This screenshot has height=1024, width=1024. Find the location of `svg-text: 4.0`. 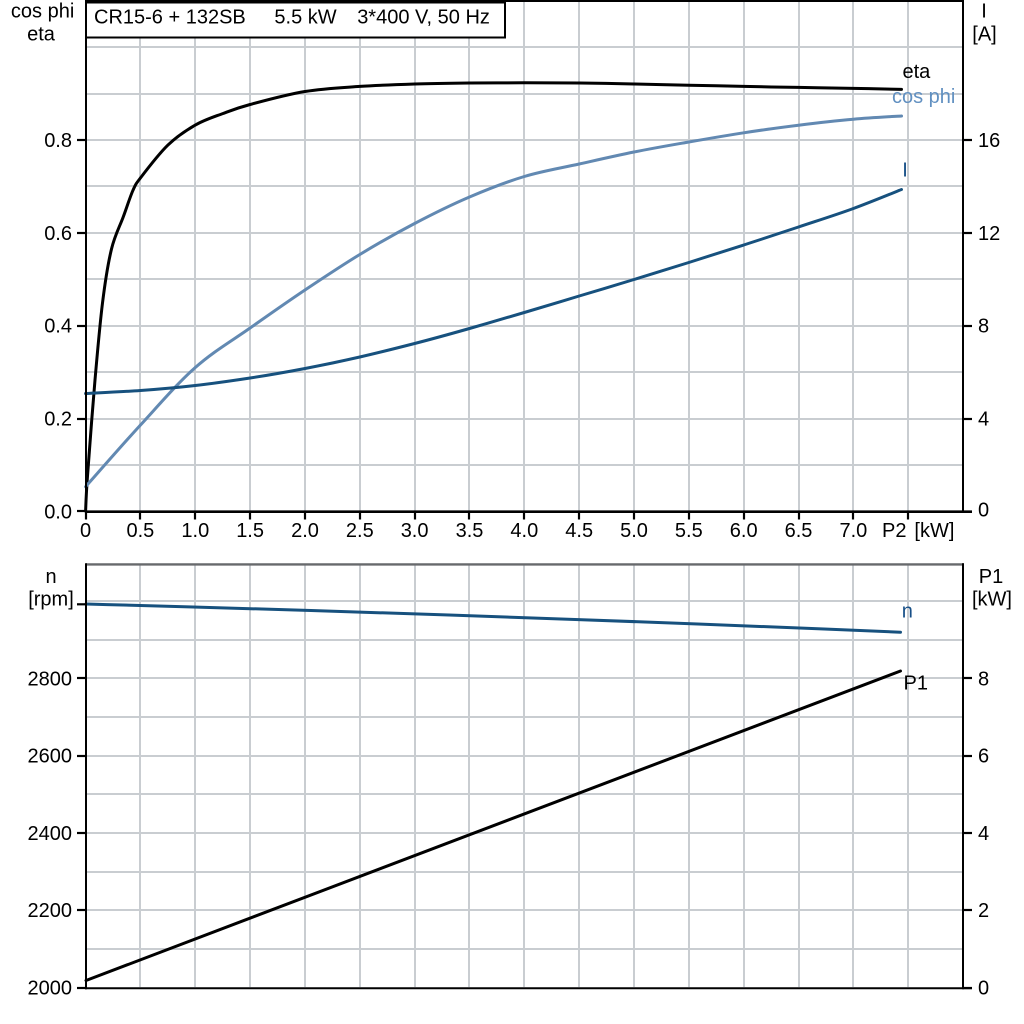

svg-text: 4.0 is located at coordinates (524, 531).